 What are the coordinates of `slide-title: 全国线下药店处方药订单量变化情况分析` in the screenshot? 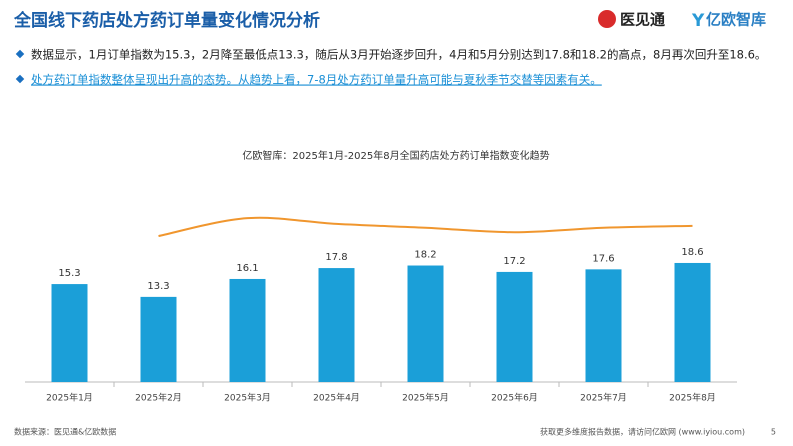 It's located at (166, 20).